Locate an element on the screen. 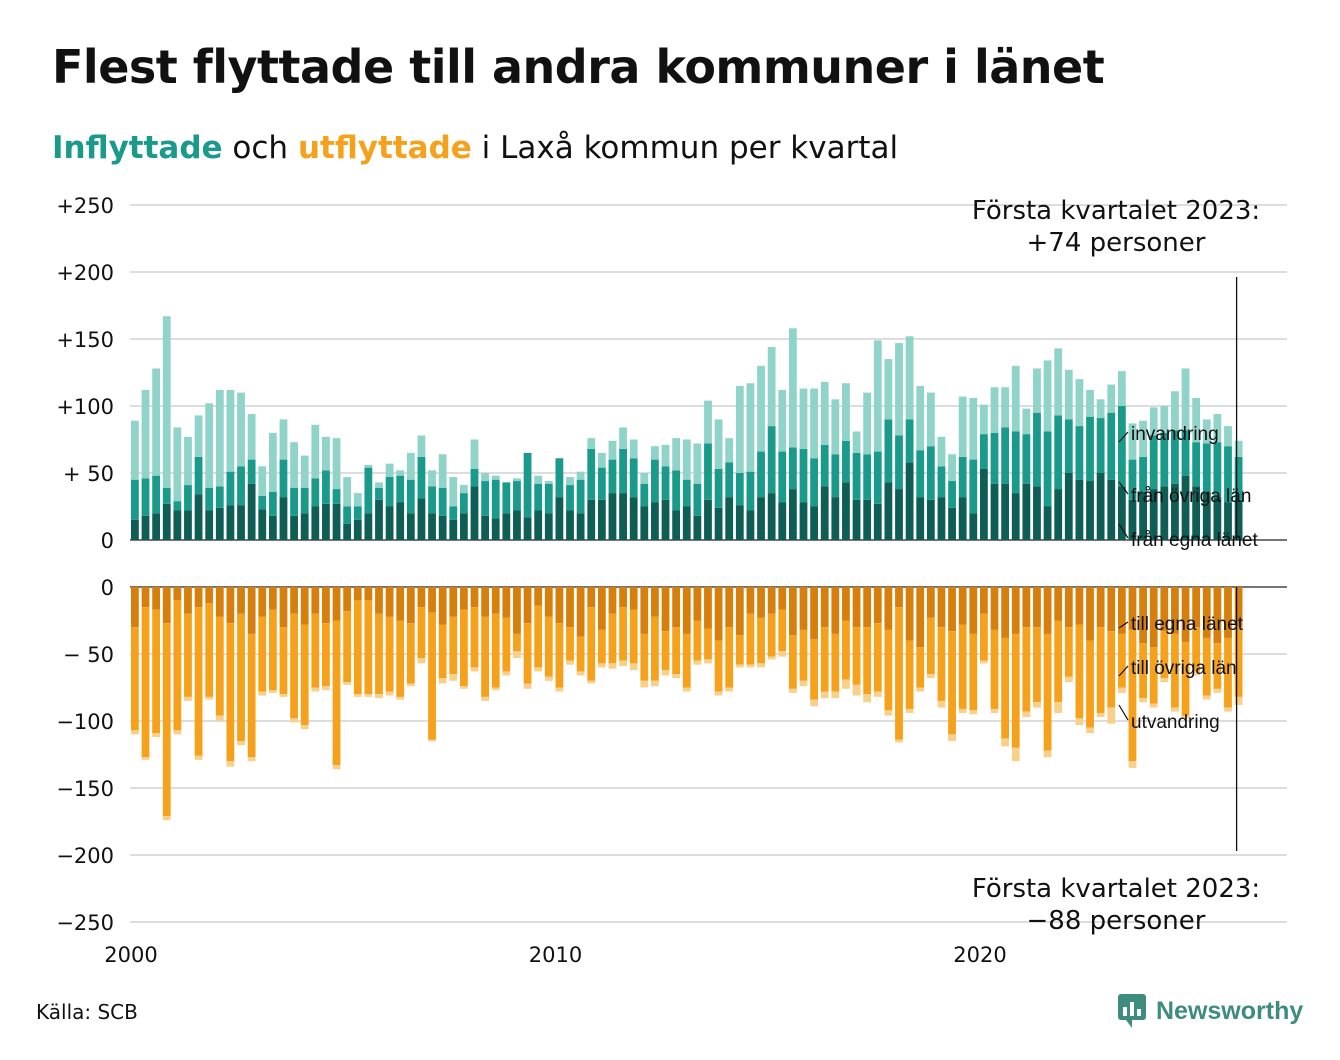 The height and width of the screenshot is (1060, 1340). x-tick-label: 2000 is located at coordinates (130, 955).